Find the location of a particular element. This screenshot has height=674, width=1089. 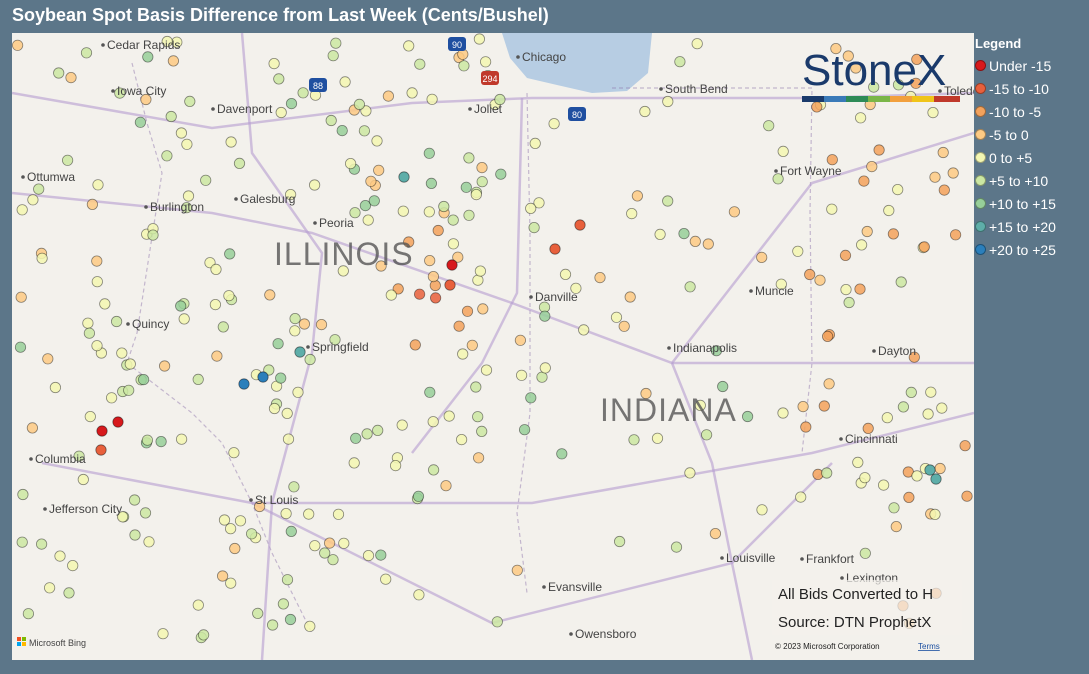

terms-link: Terms is located at coordinates (929, 646).